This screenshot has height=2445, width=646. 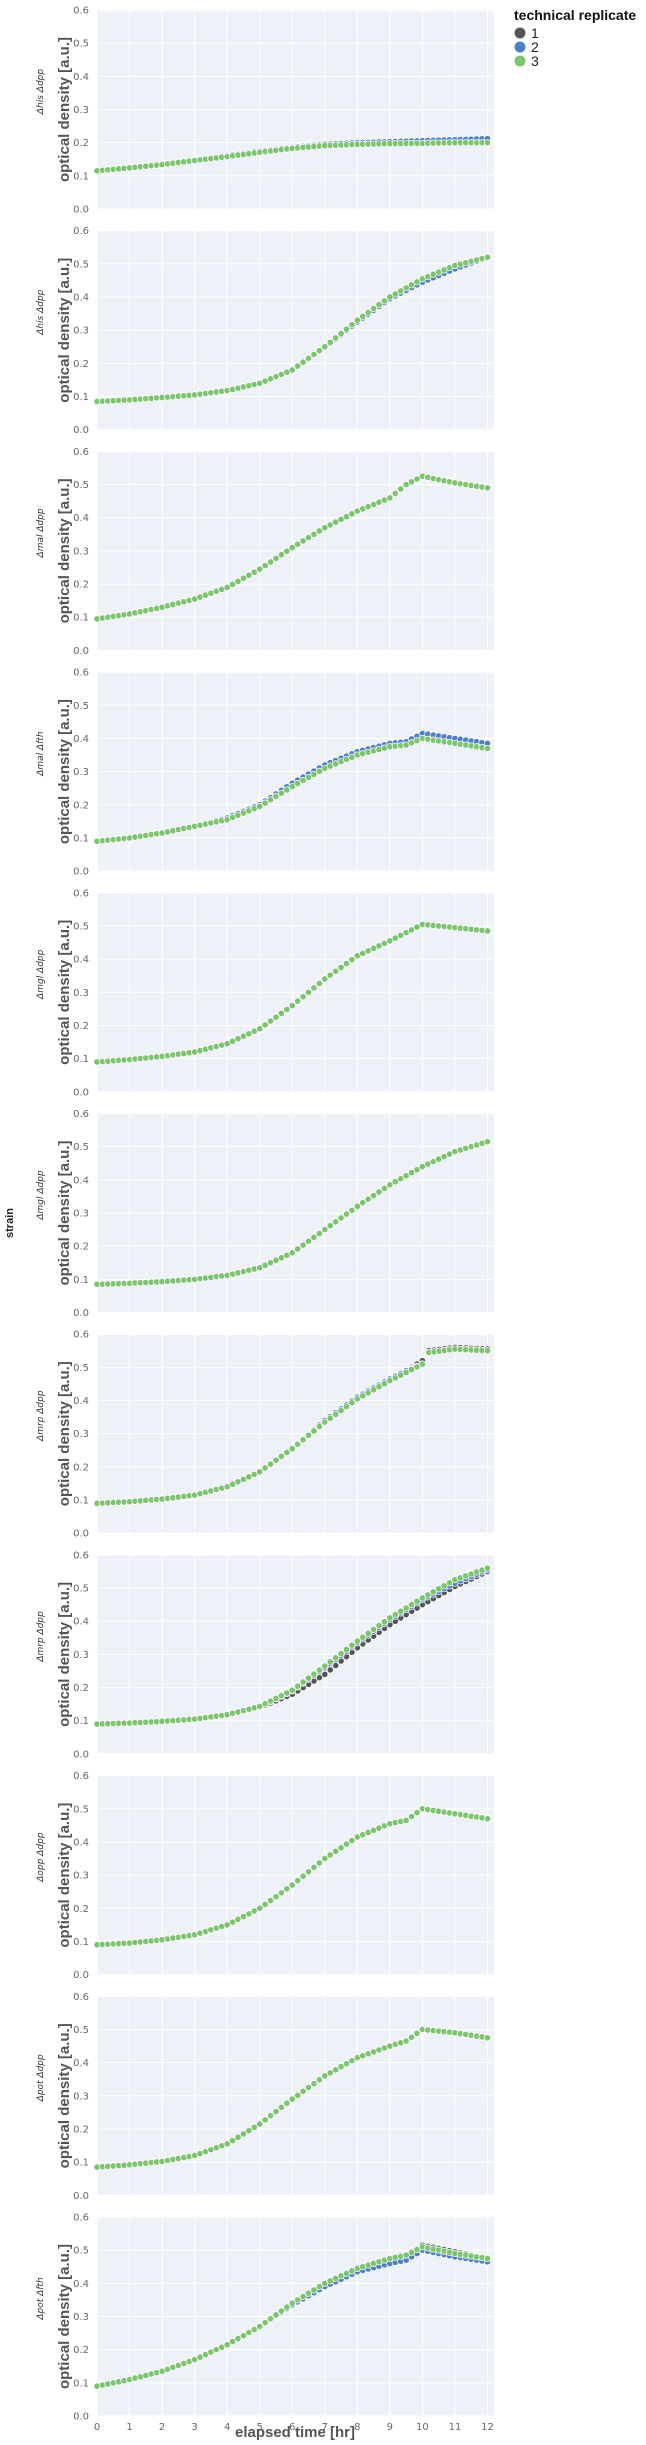 What do you see at coordinates (81, 210) in the screenshot?
I see `y-tick-label: 0.0` at bounding box center [81, 210].